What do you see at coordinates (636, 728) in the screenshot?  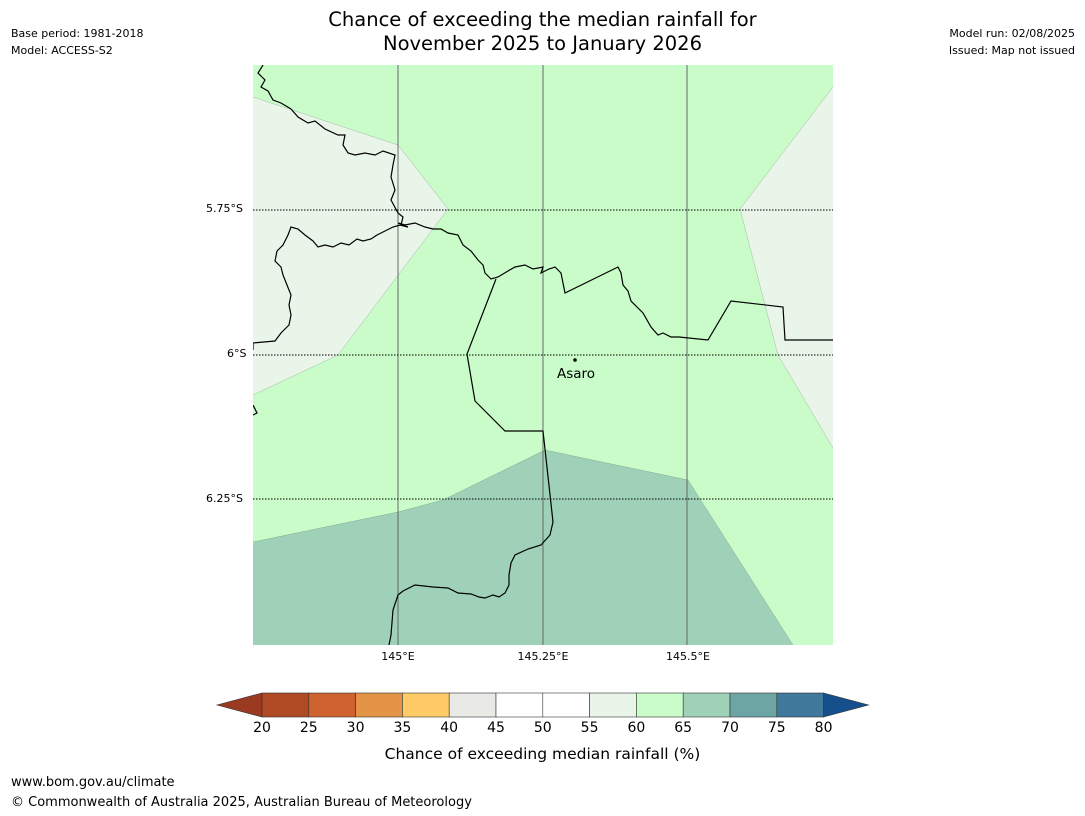 I see `colorbar-tick-label: 60` at bounding box center [636, 728].